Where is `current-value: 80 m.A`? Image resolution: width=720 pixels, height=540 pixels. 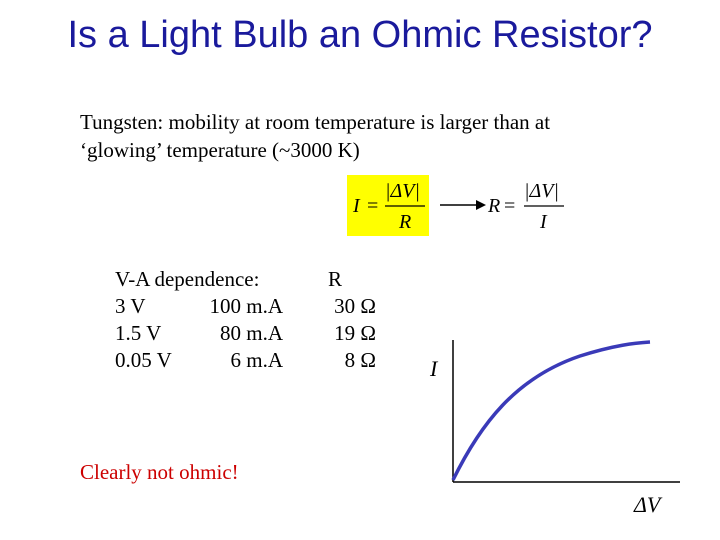
current-value: 80 m.A is located at coordinates (251, 333).